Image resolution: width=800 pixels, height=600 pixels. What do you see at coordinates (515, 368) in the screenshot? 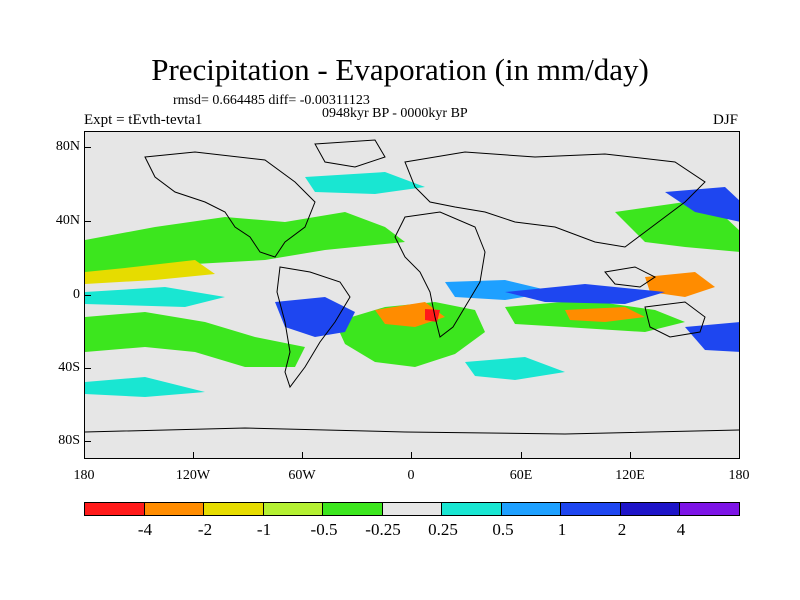
I see `field-cyan-atlantic-s` at bounding box center [515, 368].